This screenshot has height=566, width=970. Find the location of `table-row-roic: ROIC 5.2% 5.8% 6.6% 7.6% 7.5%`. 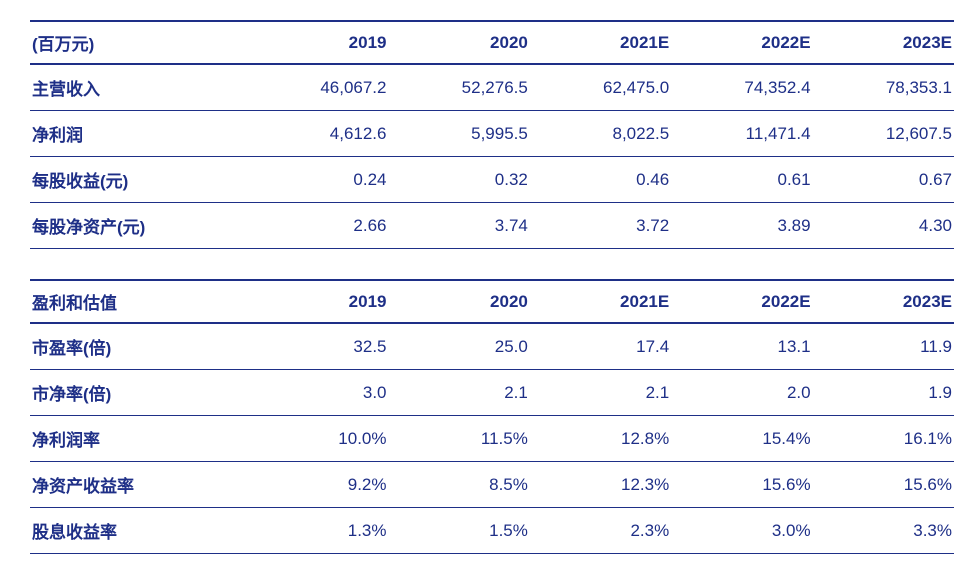

table-row-roic: ROIC 5.2% 5.8% 6.6% 7.6% 7.5% is located at coordinates (492, 559).